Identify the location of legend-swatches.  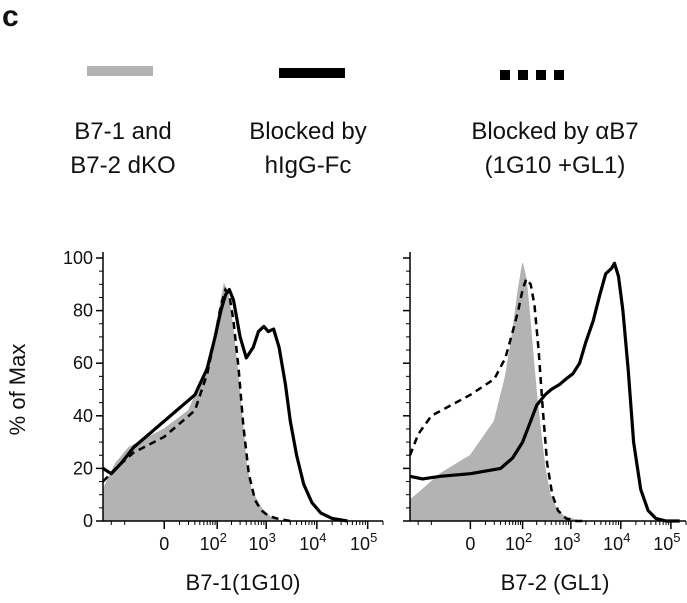
(329, 73).